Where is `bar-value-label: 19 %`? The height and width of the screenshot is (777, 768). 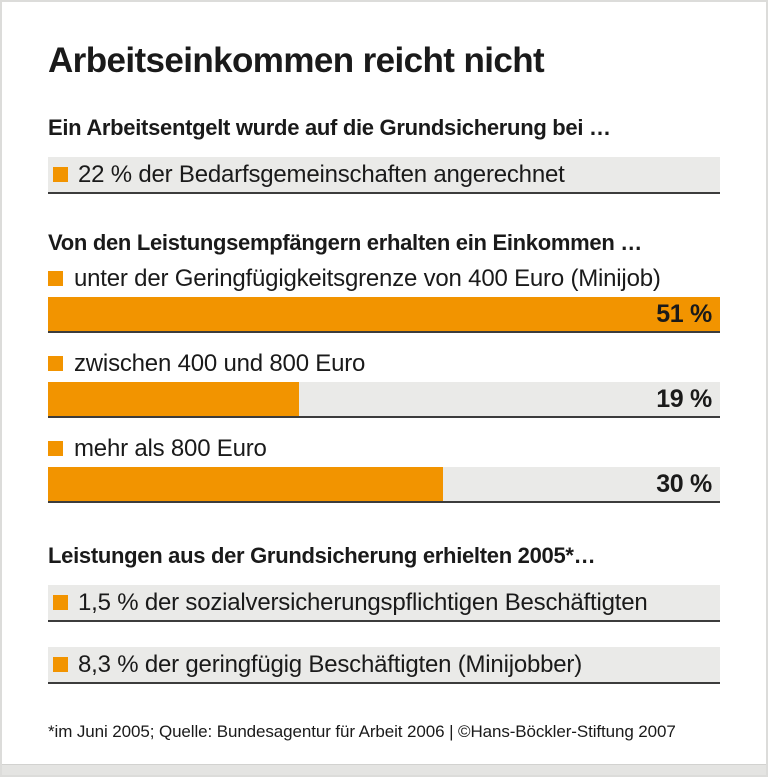 bar-value-label: 19 % is located at coordinates (684, 399).